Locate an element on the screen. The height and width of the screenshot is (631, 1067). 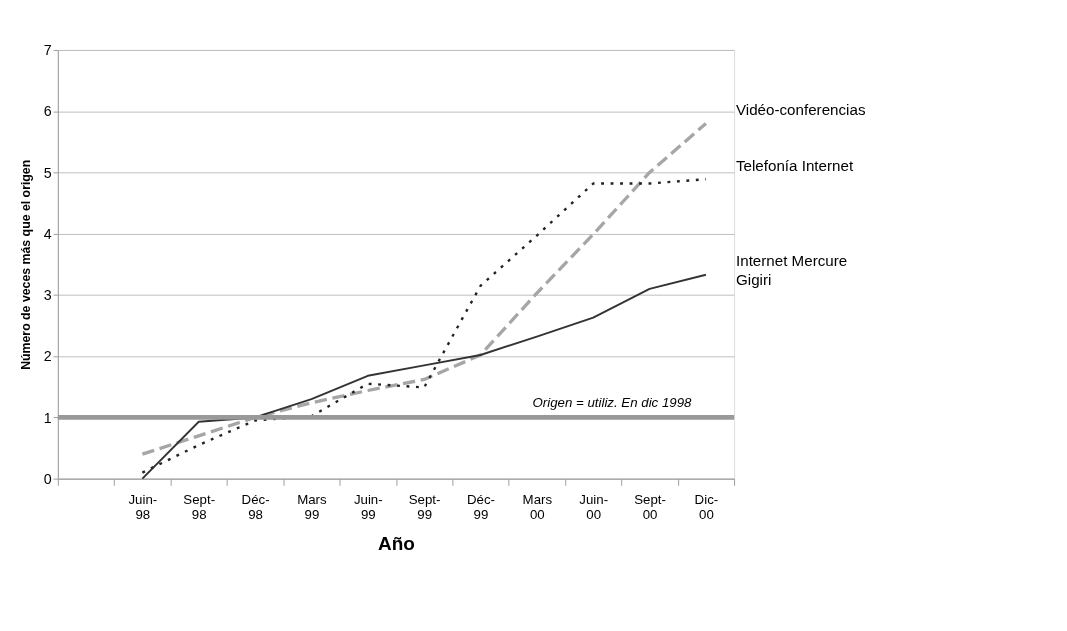
y-tick-label: 5 is located at coordinates (47, 172).